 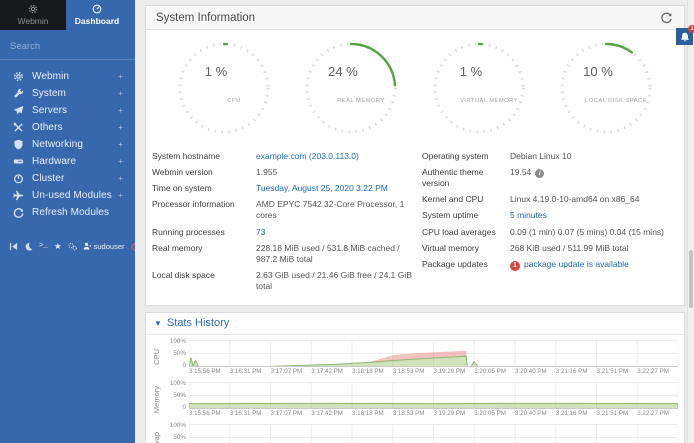 I want to click on sidebar-item-others: Others +, so click(x=67, y=127).